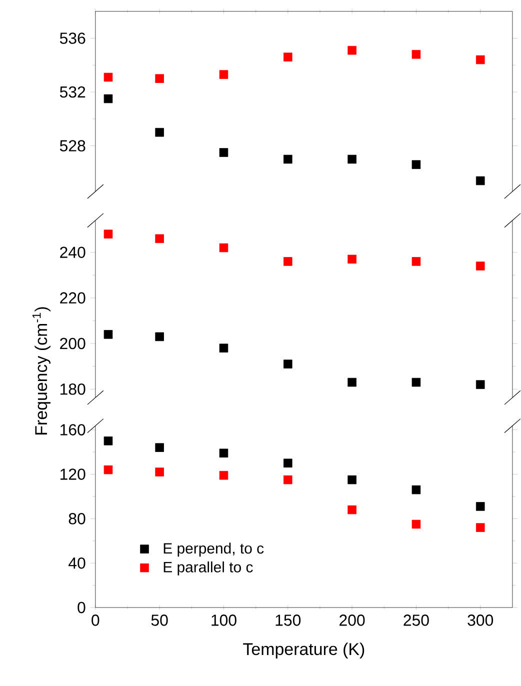 The height and width of the screenshot is (686, 521). Describe the element at coordinates (73, 430) in the screenshot. I see `y-tick-label: 160` at that location.